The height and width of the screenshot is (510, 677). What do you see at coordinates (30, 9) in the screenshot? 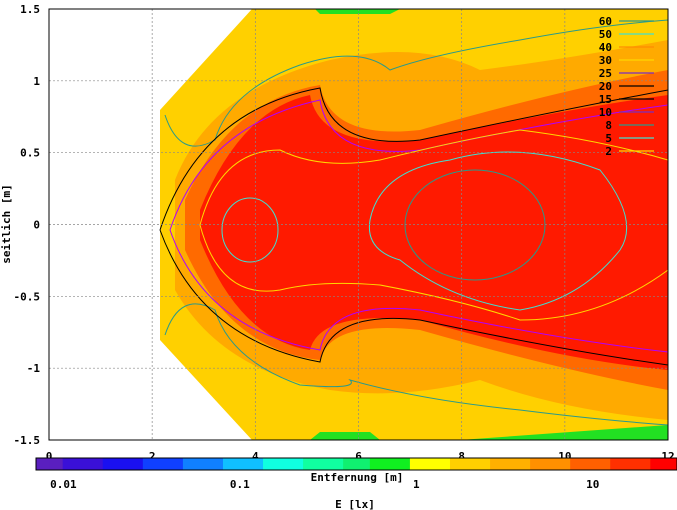
I see `y-tick-label: 1.5` at bounding box center [30, 9].